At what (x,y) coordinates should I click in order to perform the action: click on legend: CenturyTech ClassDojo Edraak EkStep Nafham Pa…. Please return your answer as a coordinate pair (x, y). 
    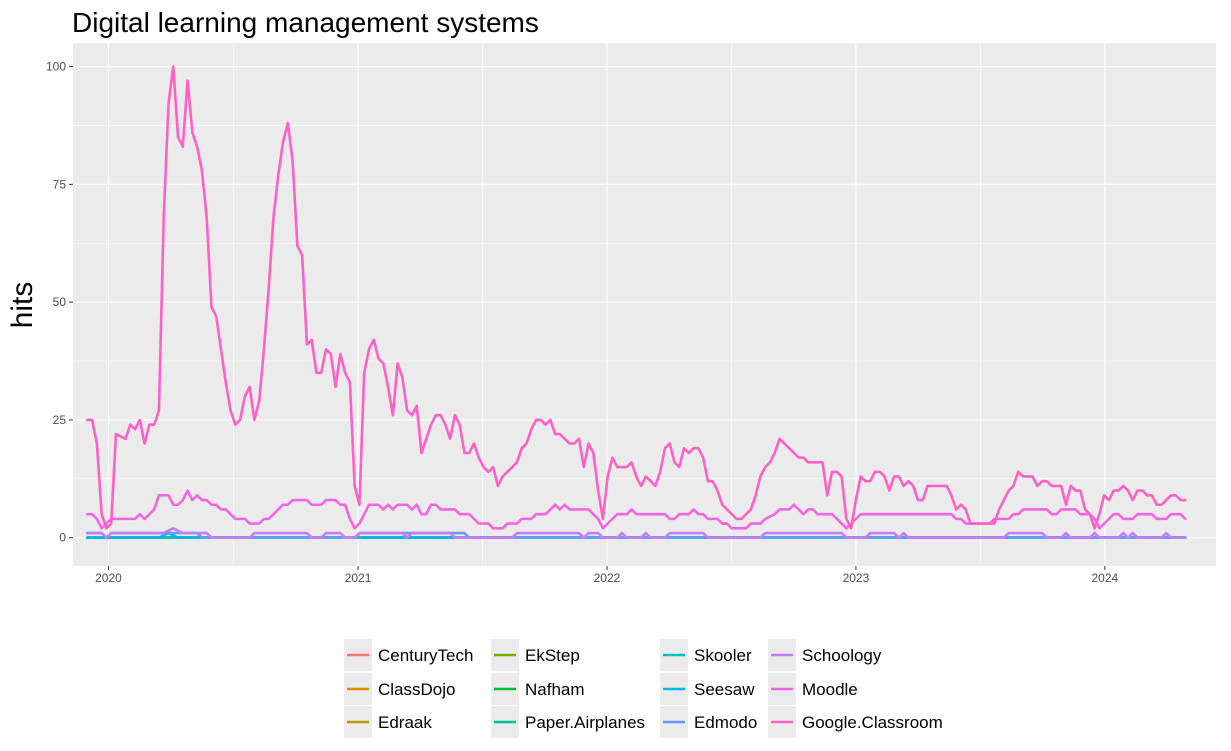
    Looking at the image, I should click on (643, 688).